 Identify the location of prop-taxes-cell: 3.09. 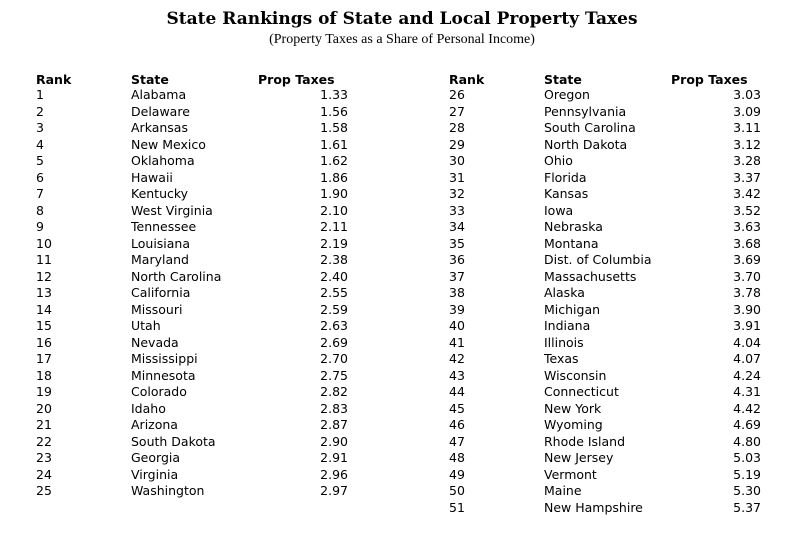
(747, 111).